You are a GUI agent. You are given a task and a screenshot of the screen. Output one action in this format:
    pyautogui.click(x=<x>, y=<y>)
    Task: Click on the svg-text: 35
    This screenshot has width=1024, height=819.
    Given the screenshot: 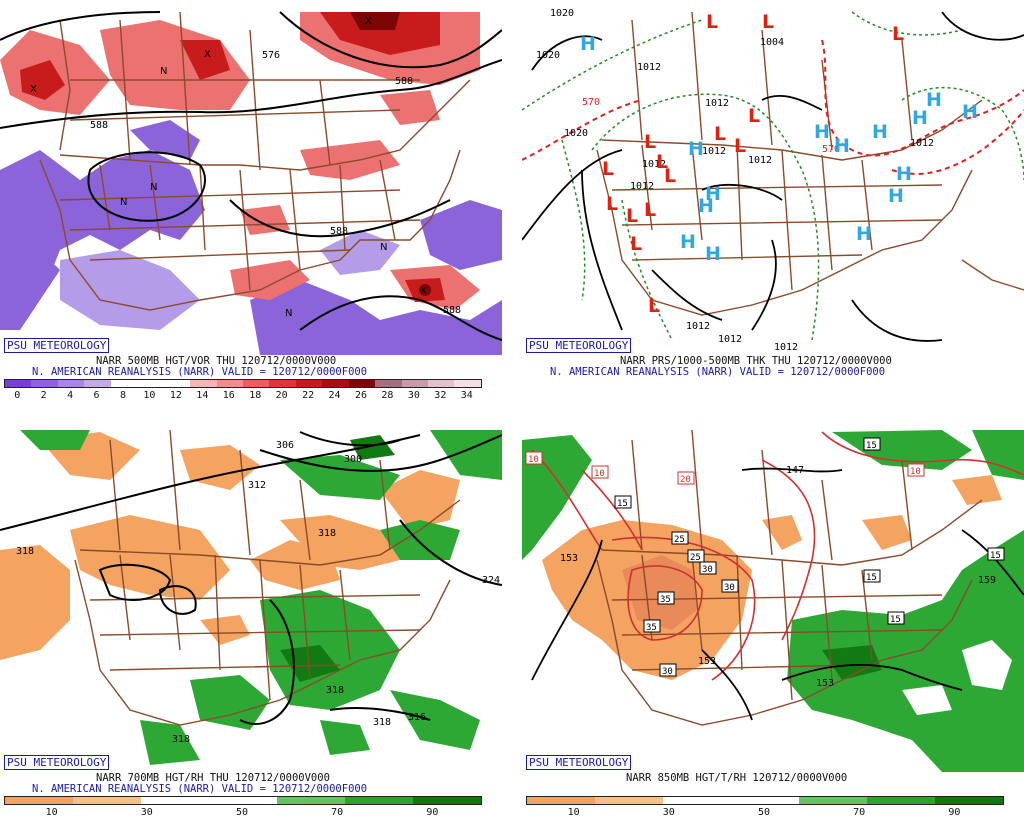 What is the action you would take?
    pyautogui.click(x=651, y=628)
    